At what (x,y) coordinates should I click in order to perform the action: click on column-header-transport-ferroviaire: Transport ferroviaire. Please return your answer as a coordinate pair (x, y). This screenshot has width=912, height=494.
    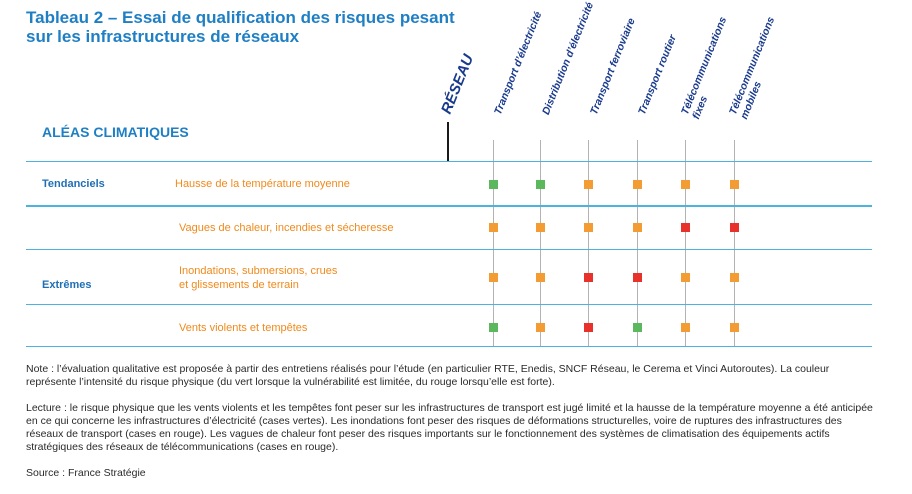
    Looking at the image, I should click on (613, 66).